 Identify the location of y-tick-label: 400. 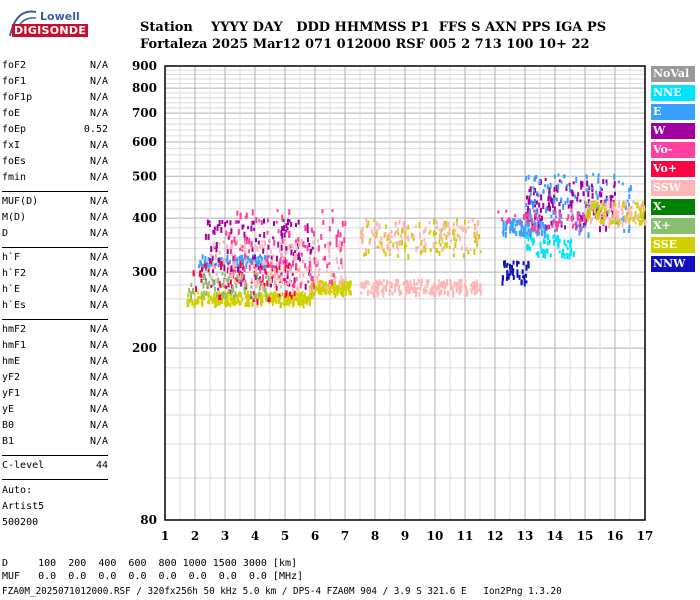
(144, 218).